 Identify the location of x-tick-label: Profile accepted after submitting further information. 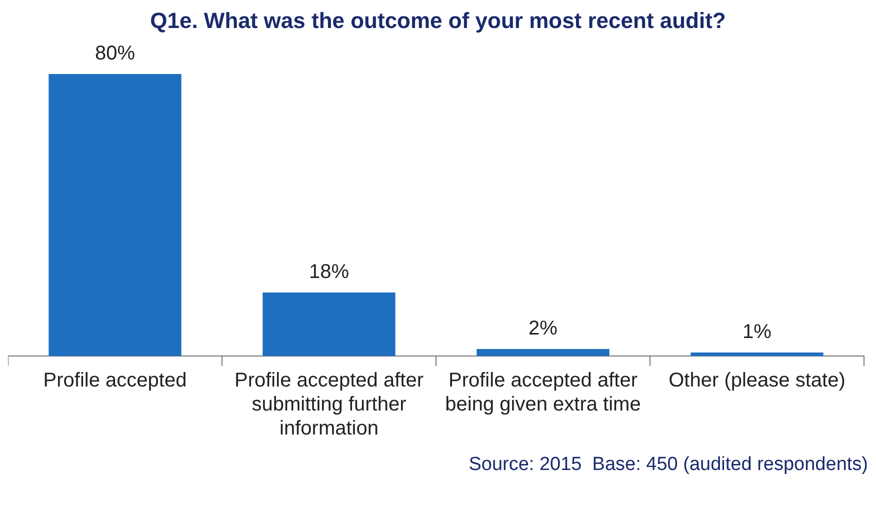
(329, 405).